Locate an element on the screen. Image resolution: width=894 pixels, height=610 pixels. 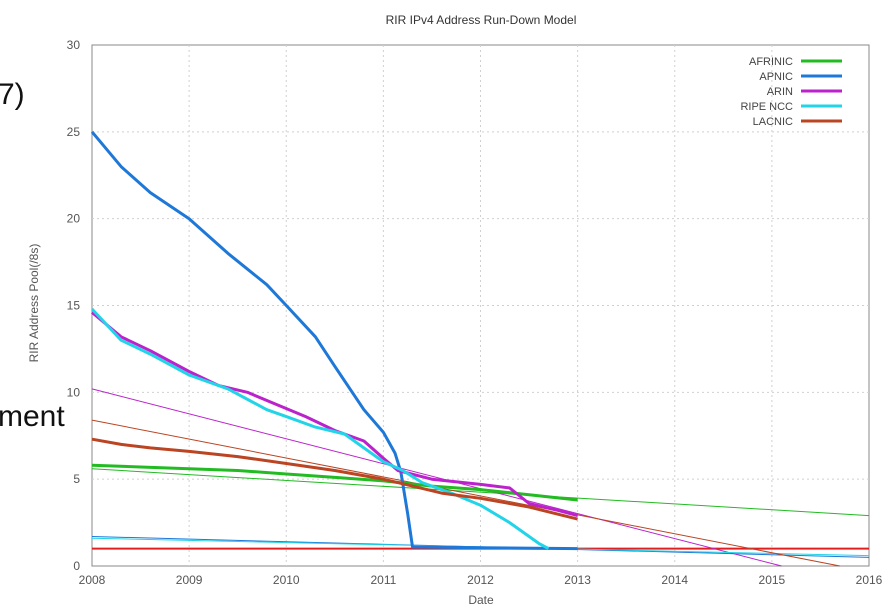
series-line-afrinic is located at coordinates (334, 482).